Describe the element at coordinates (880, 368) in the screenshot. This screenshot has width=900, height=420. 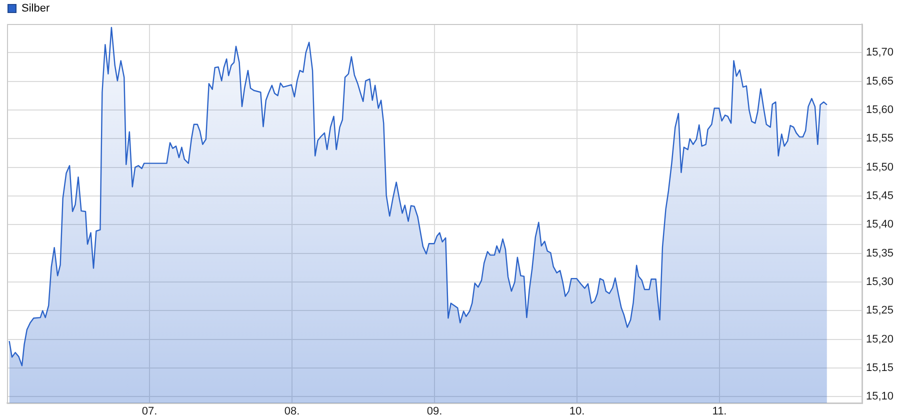
I see `y-tick-label: 15,15` at that location.